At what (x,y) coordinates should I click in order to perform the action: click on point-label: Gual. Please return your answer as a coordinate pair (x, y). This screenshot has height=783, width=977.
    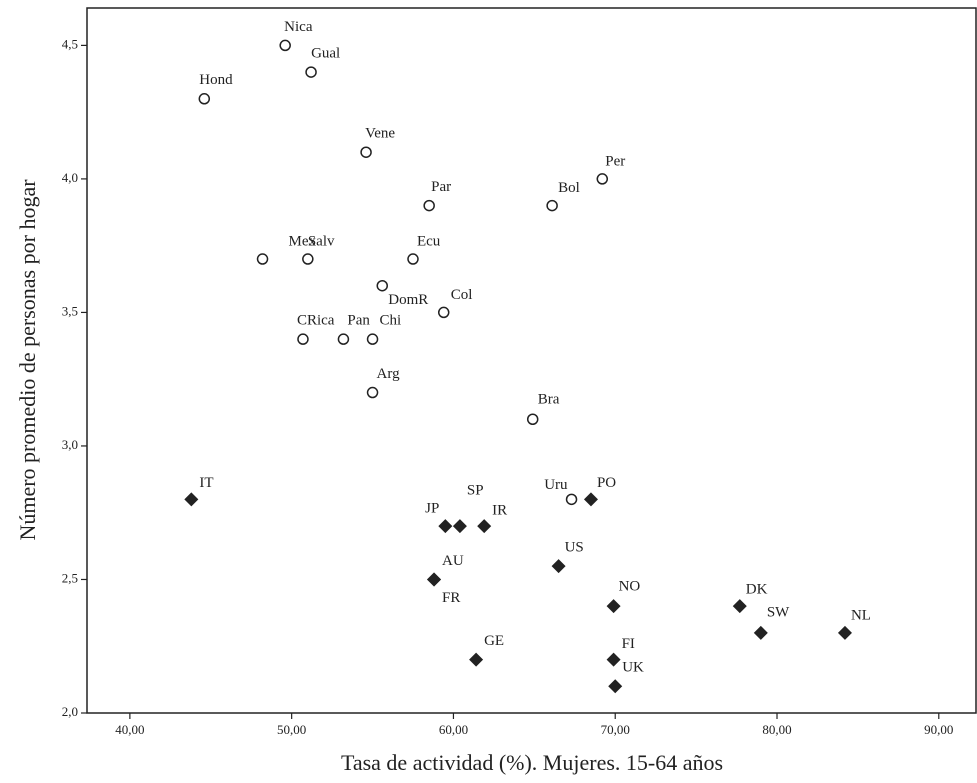
    Looking at the image, I should click on (325, 54).